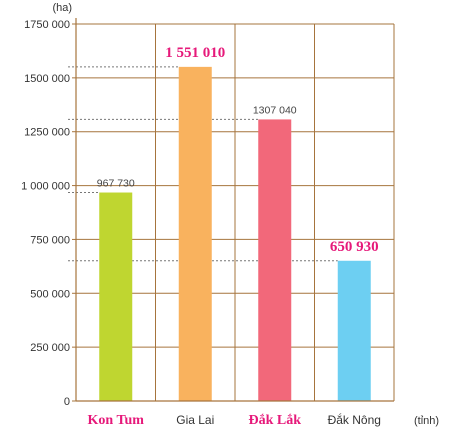 This screenshot has height=437, width=451. I want to click on data-label: 967 730, so click(116, 184).